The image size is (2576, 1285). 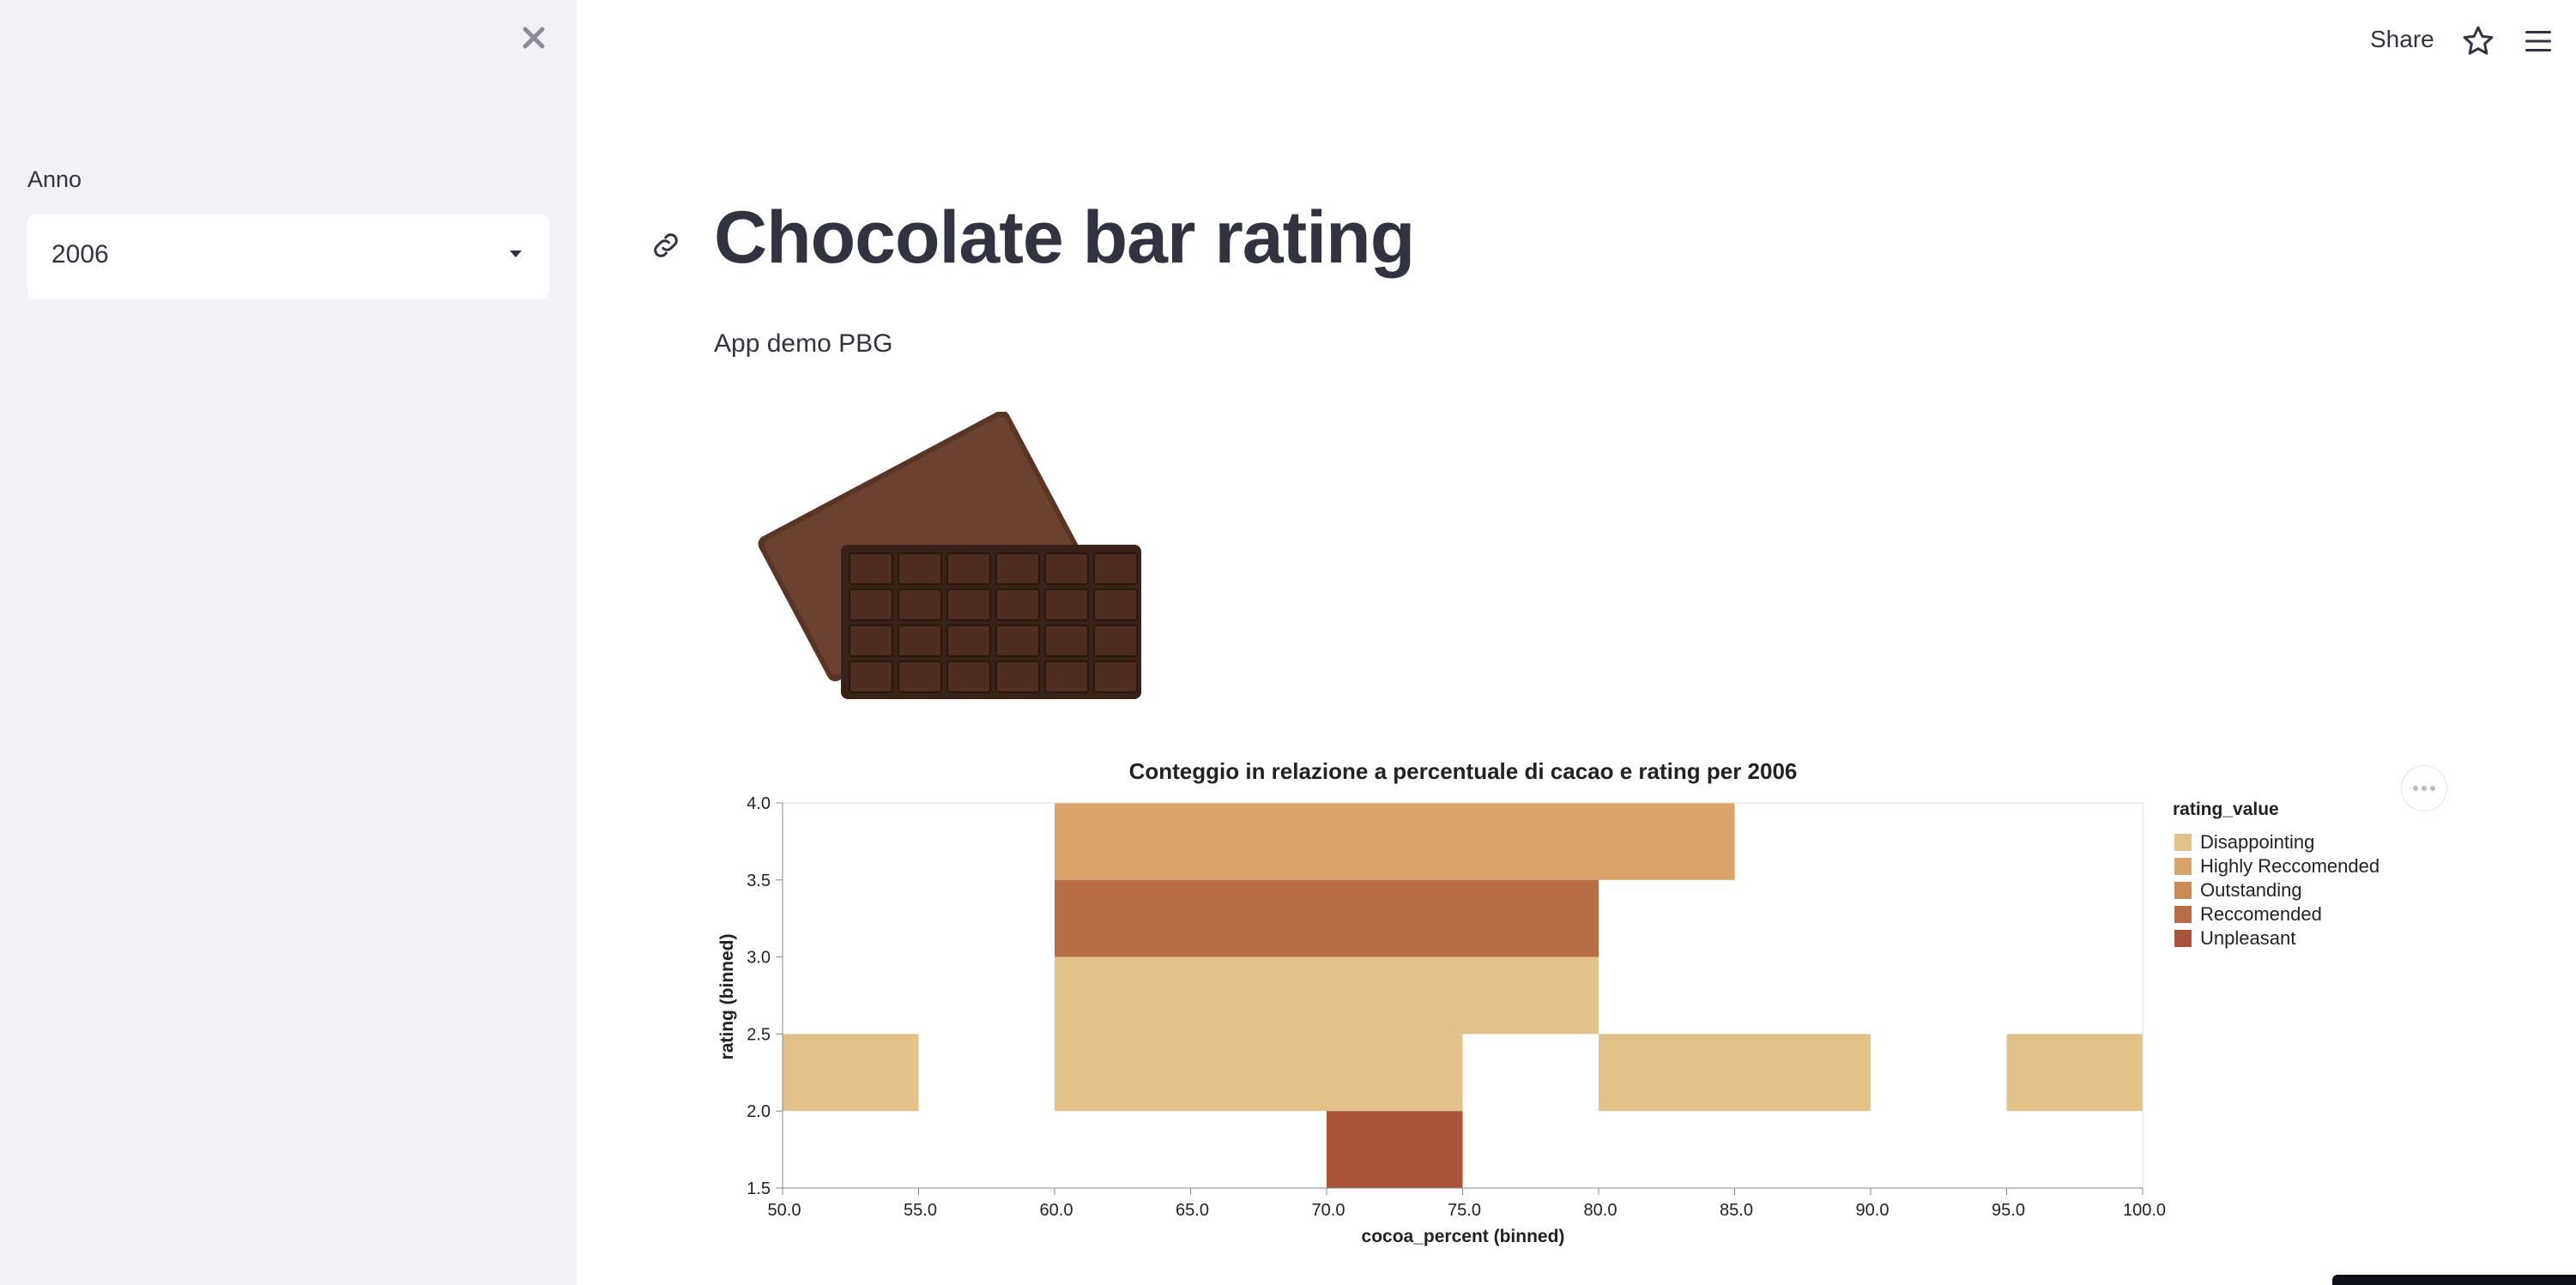 What do you see at coordinates (1056, 1210) in the screenshot?
I see `x-tick-label: 60.0` at bounding box center [1056, 1210].